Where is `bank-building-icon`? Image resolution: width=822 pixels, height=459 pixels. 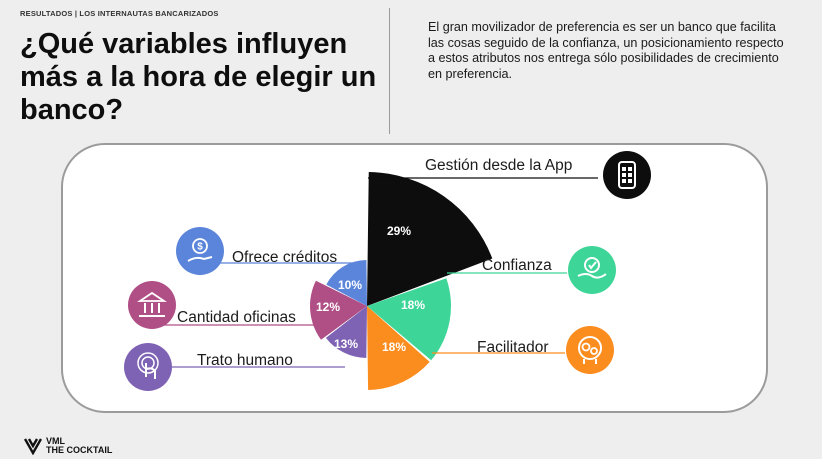
bank-building-icon is located at coordinates (152, 305).